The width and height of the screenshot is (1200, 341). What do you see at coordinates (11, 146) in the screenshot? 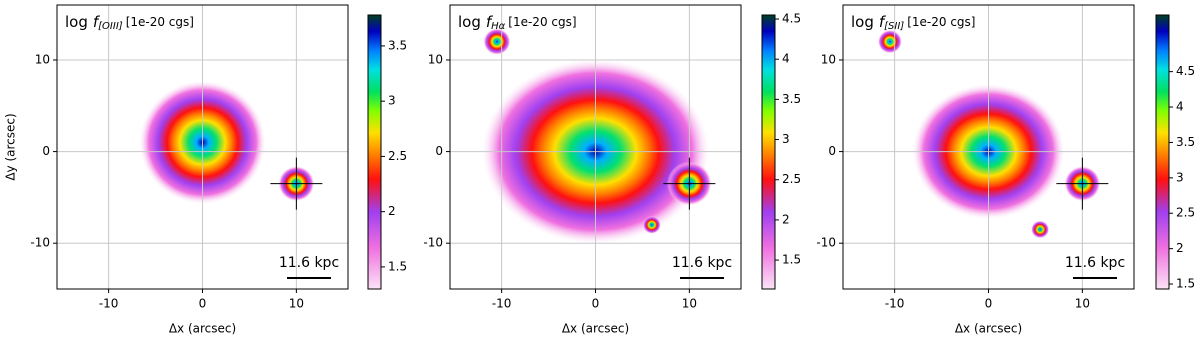
I see `y-axis-label: Δy (arcsec)` at bounding box center [11, 146].